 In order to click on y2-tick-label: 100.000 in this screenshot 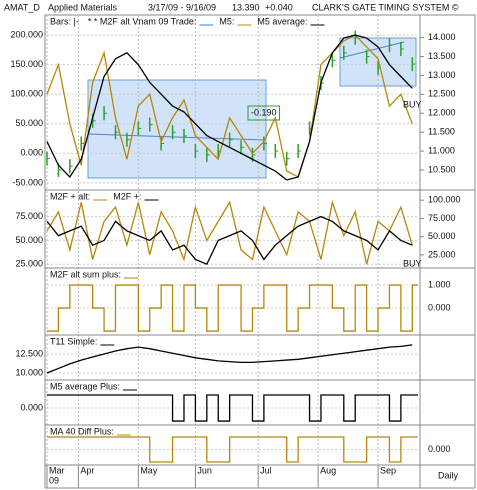, I will do `click(444, 200)`.